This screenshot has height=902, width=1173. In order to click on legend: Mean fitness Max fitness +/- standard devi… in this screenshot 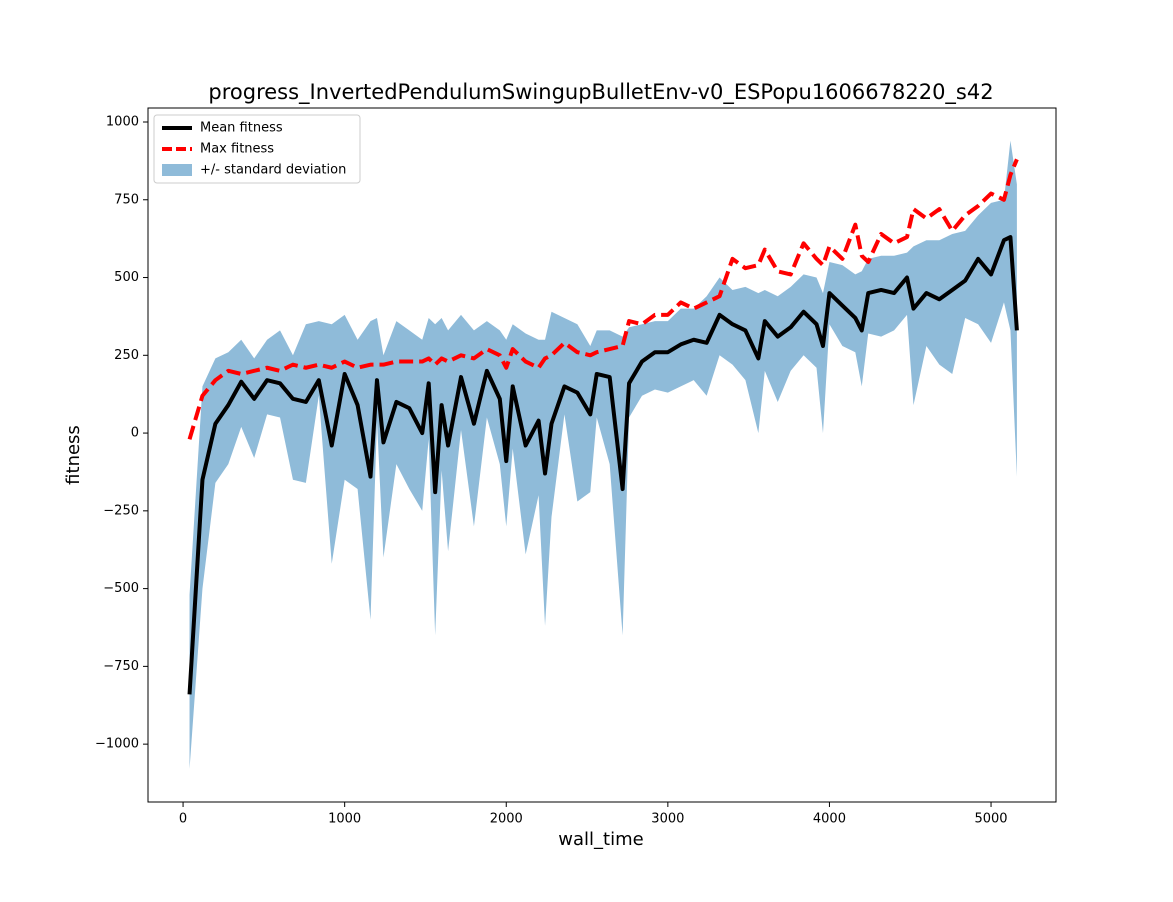, I will do `click(257, 149)`.